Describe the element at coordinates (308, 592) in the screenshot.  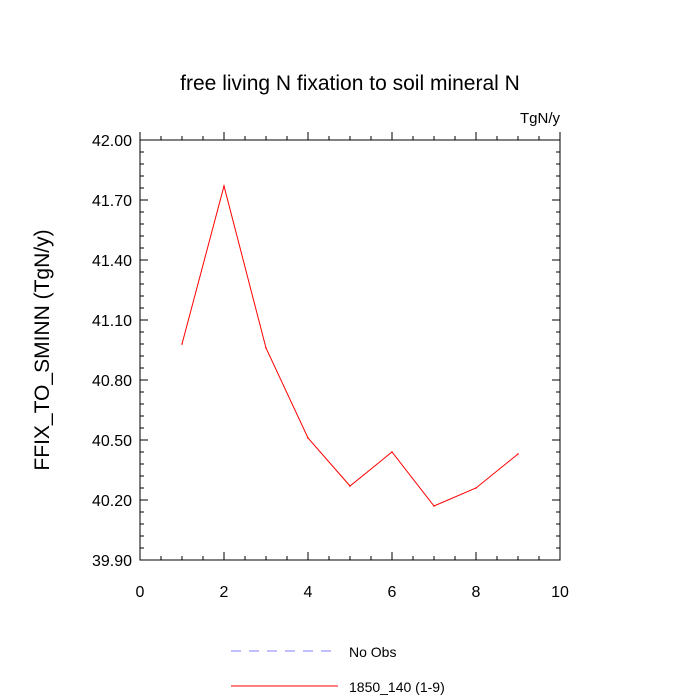
I see `x-tick-label: 4` at that location.